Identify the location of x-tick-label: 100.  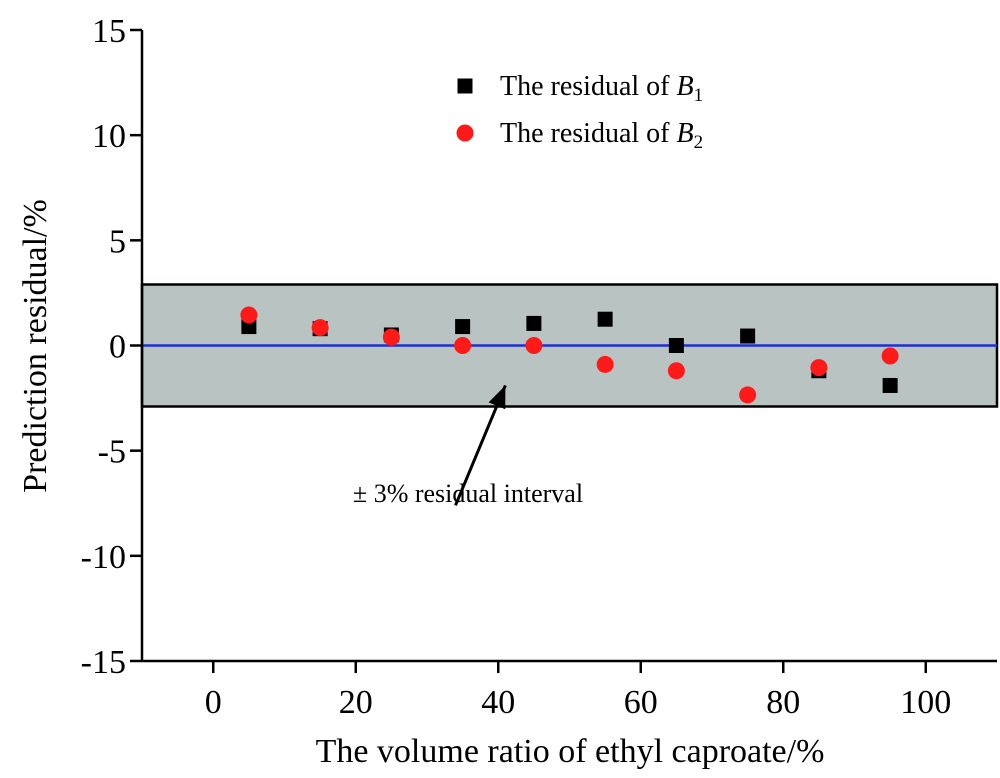
(925, 702).